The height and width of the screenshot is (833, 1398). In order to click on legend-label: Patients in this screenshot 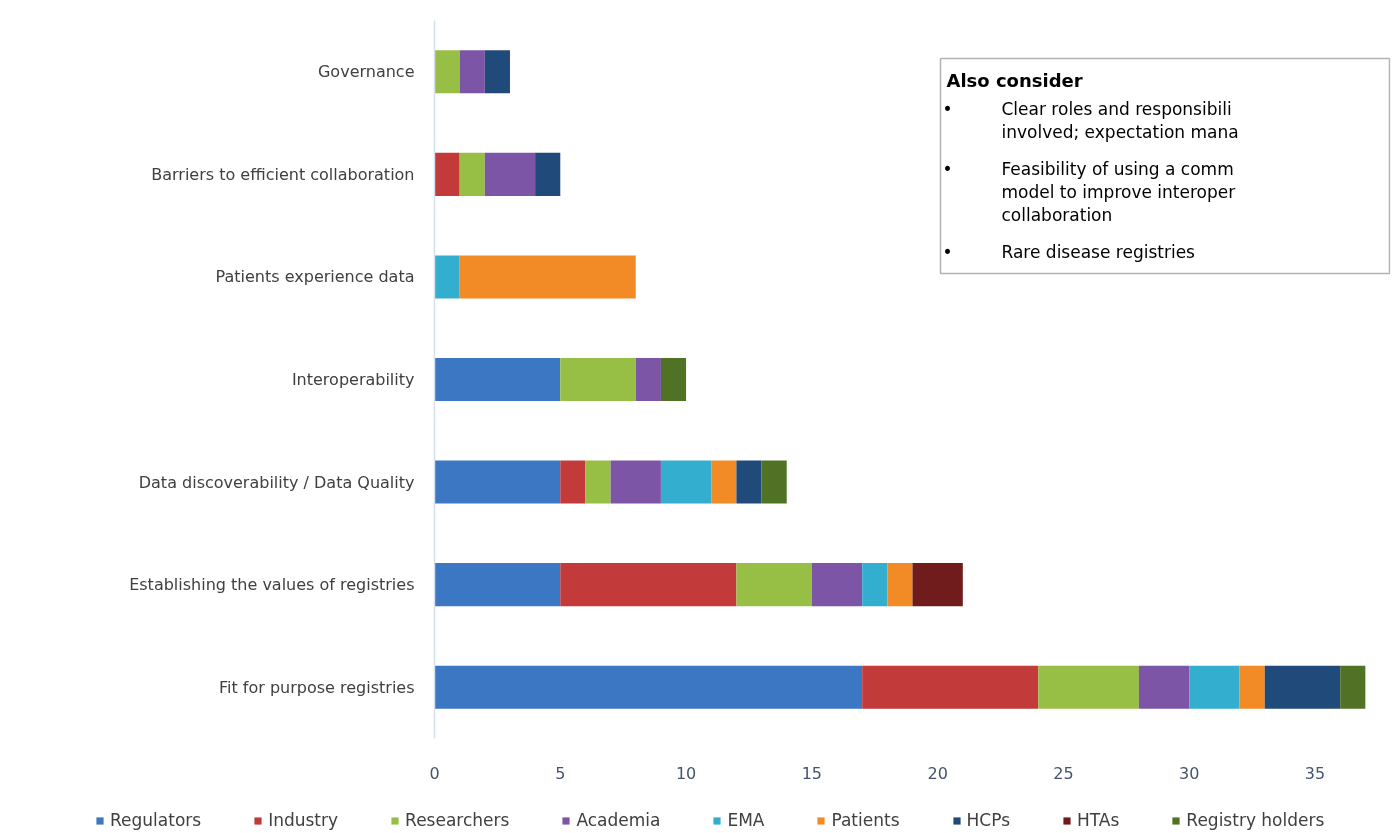, I will do `click(865, 820)`.